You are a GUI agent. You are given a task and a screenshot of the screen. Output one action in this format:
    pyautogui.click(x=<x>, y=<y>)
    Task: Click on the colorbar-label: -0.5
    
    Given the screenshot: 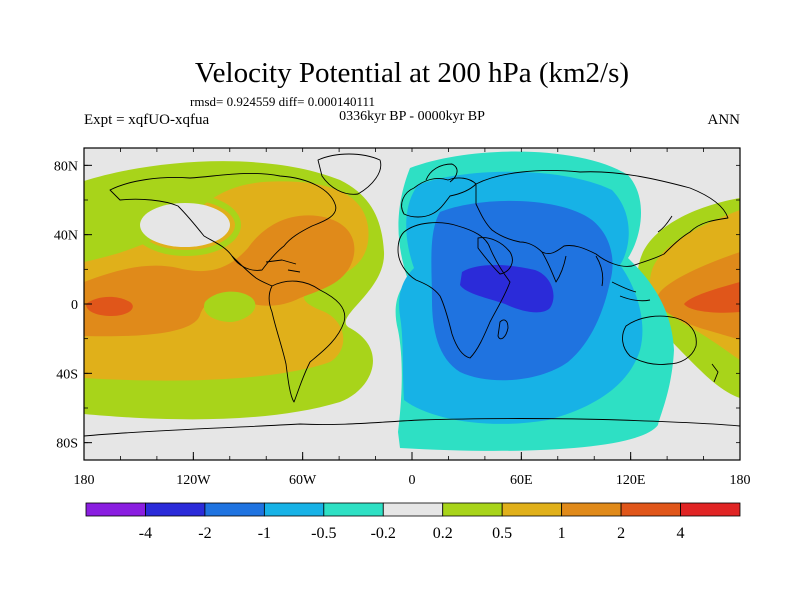 What is the action you would take?
    pyautogui.click(x=323, y=533)
    